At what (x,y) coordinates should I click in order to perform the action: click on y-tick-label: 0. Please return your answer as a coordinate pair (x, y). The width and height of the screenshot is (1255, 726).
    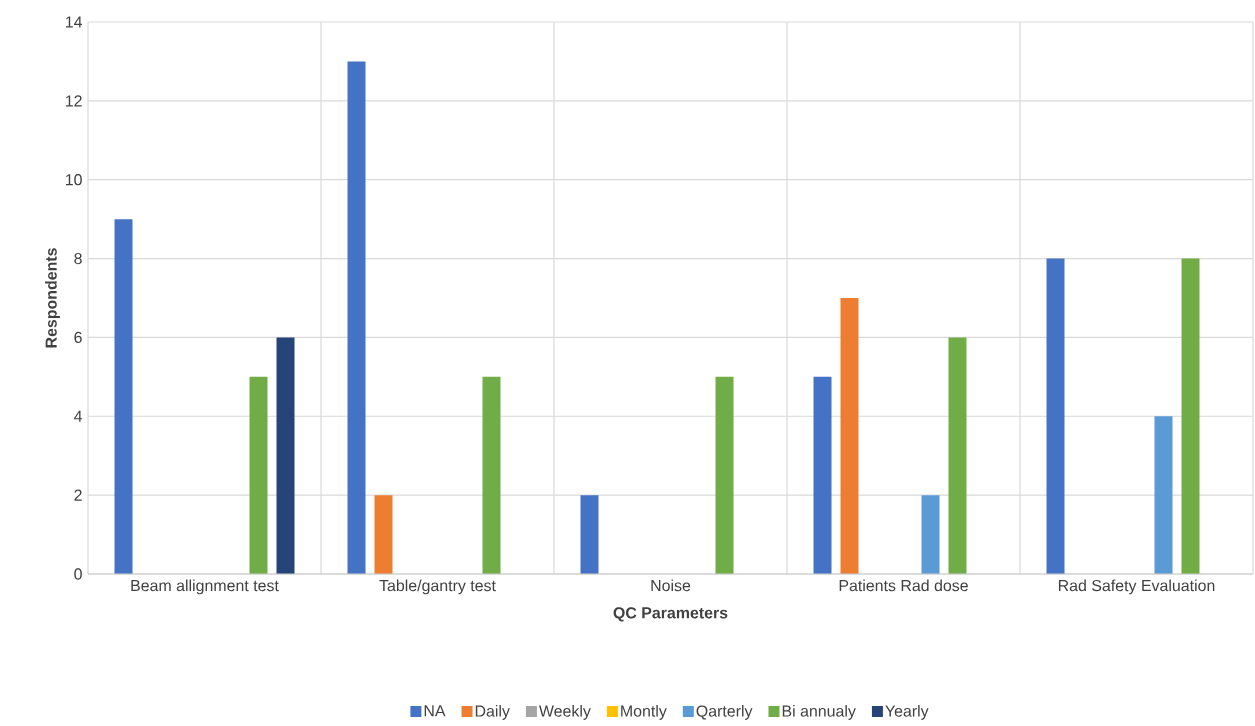
    Looking at the image, I should click on (78, 574).